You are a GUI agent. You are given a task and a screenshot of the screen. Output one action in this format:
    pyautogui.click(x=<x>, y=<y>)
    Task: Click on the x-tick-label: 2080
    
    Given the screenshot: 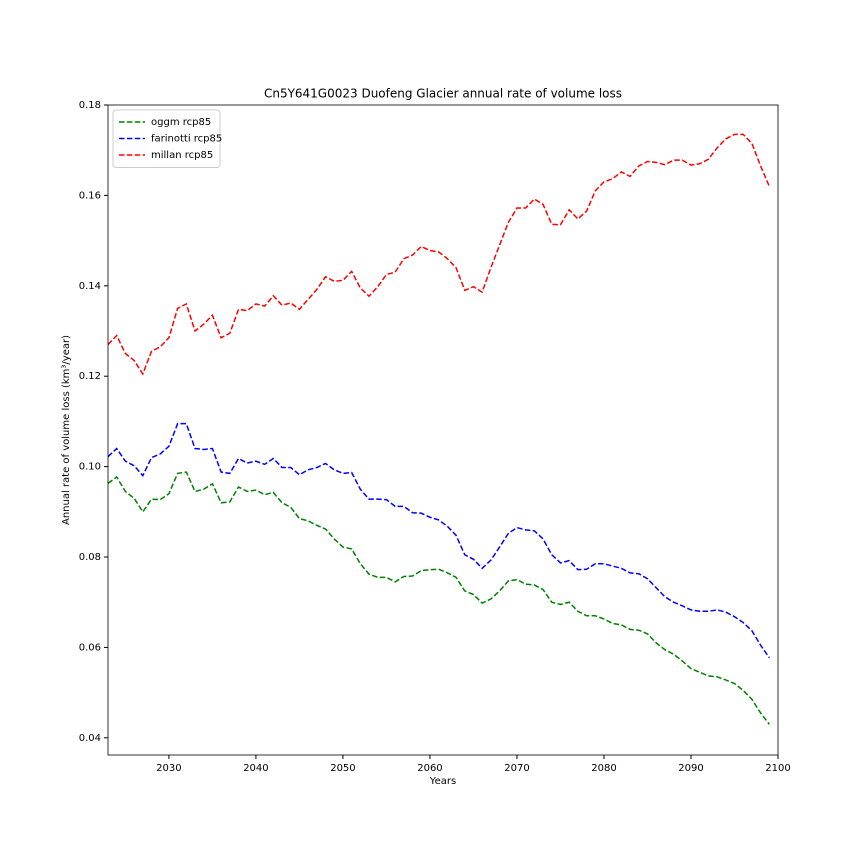 What is the action you would take?
    pyautogui.click(x=603, y=768)
    